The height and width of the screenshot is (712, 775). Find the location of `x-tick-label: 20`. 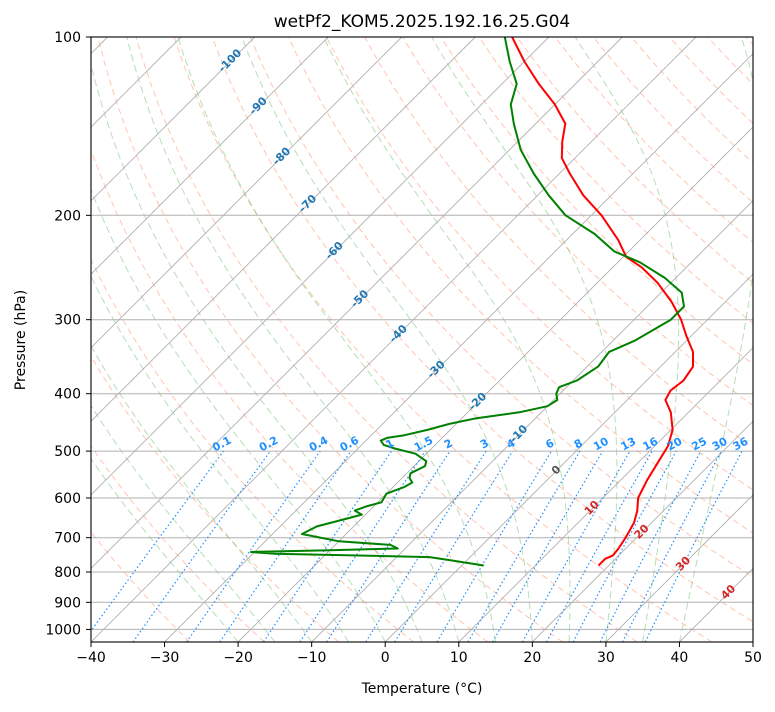

x-tick-label: 20 is located at coordinates (532, 658).